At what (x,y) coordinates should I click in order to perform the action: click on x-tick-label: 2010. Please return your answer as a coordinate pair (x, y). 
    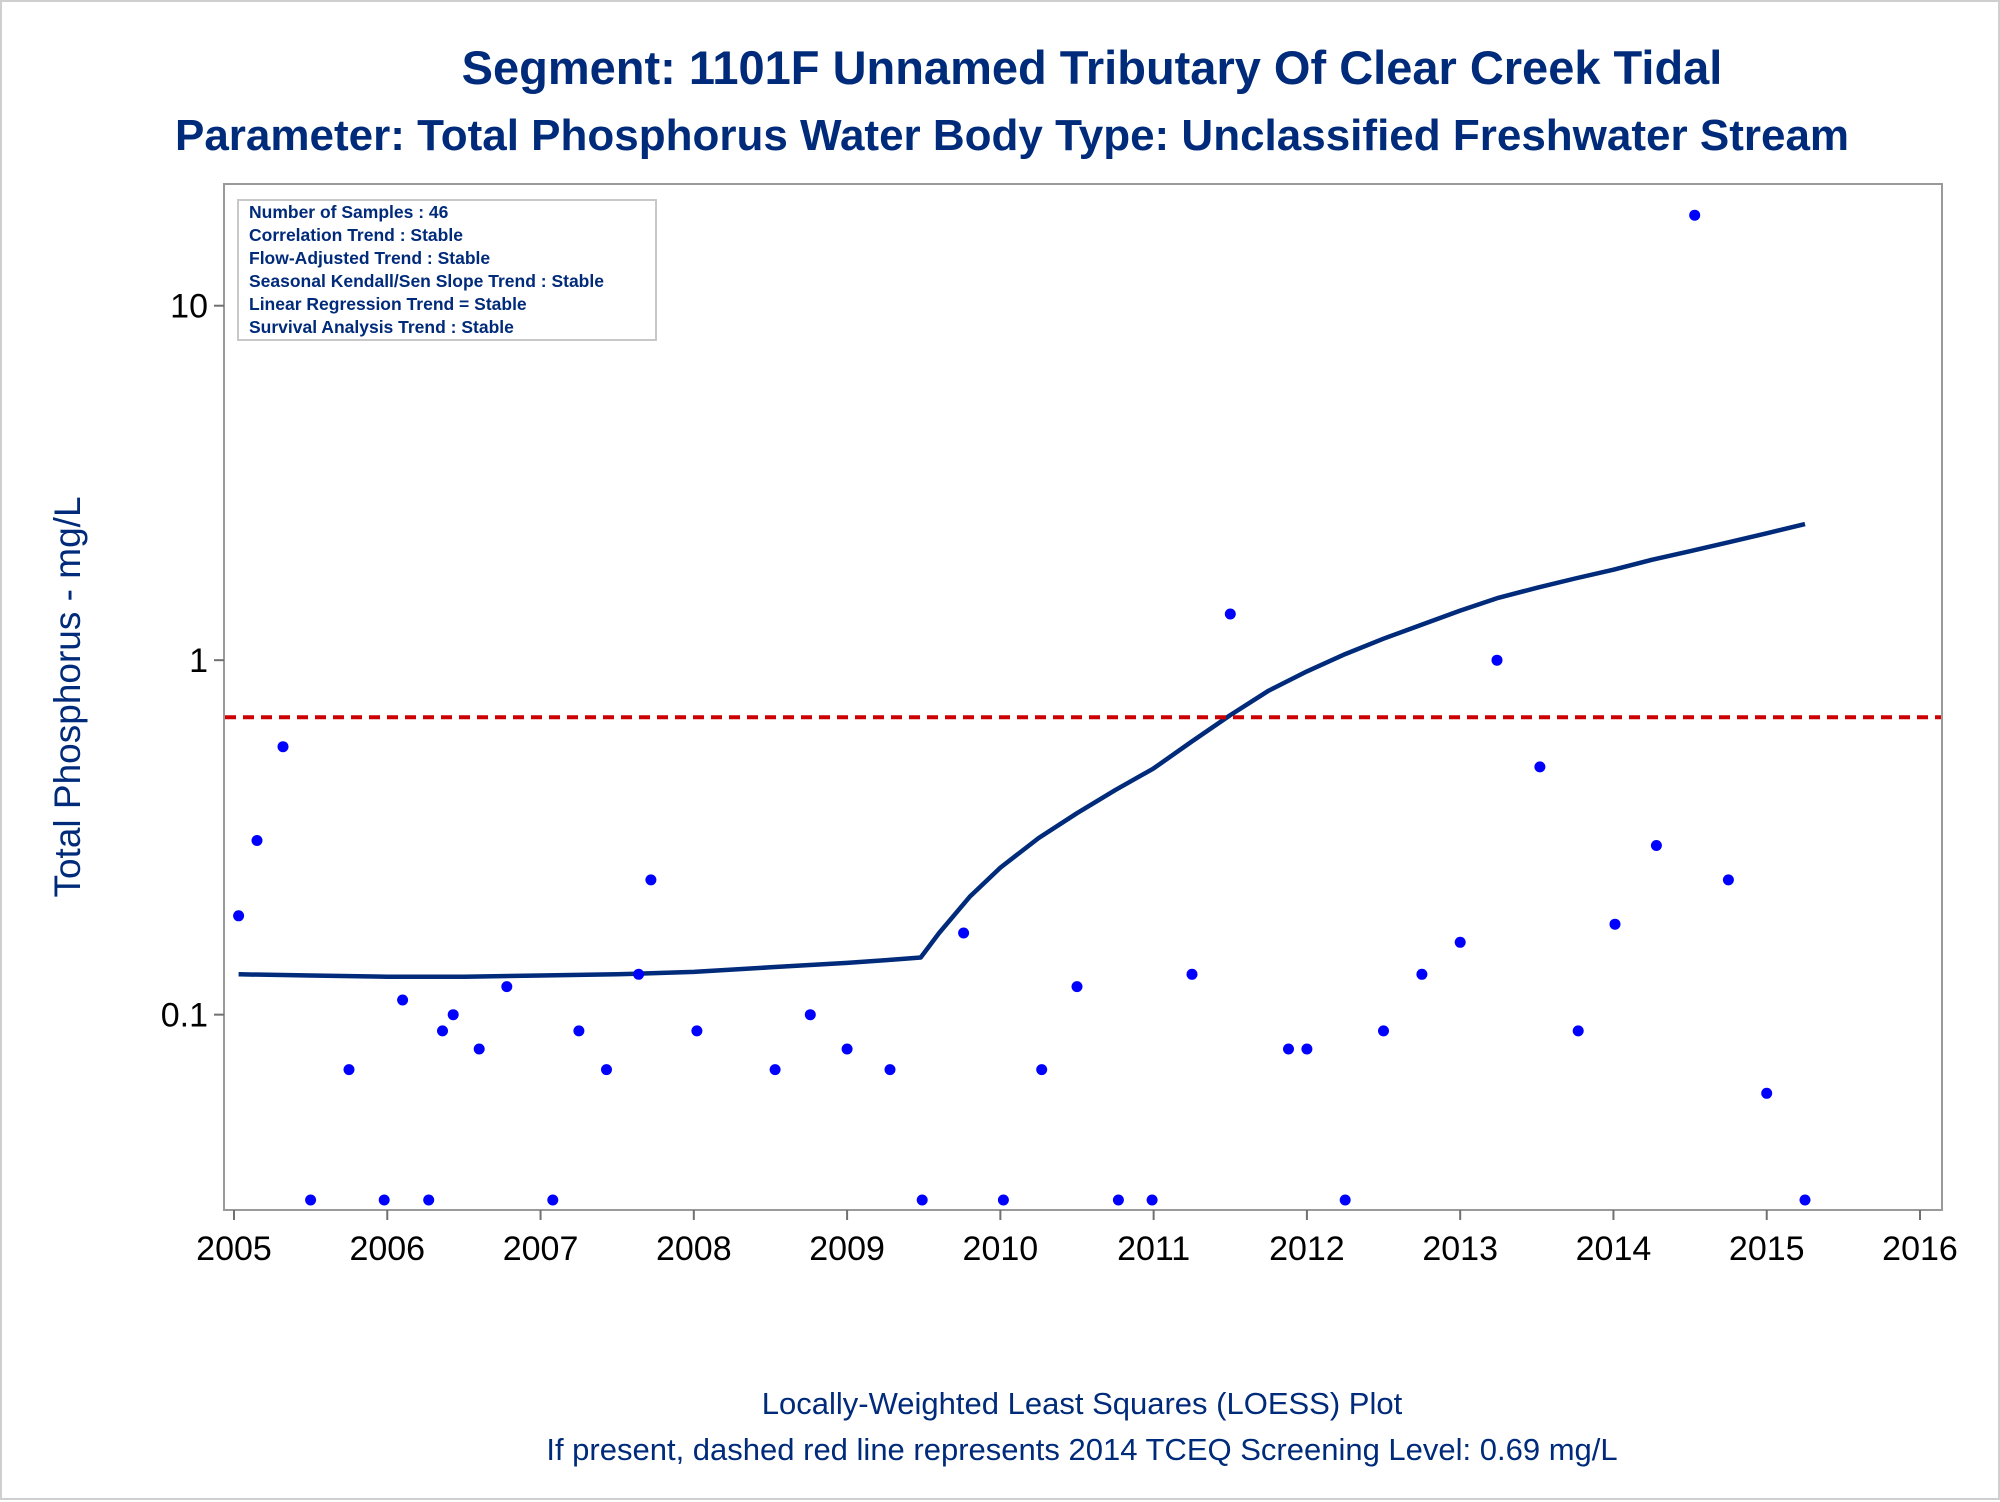
    Looking at the image, I should click on (1001, 1249).